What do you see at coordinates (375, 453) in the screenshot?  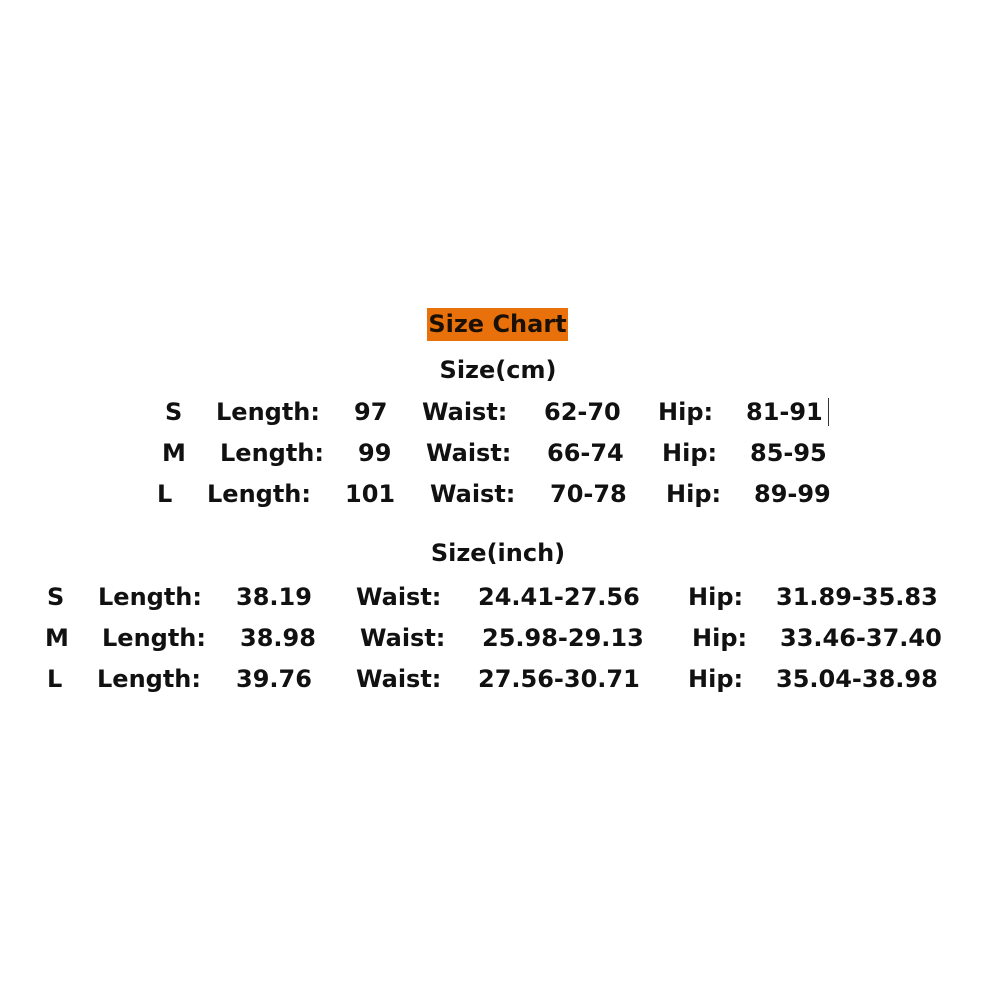 I see `length: 99` at bounding box center [375, 453].